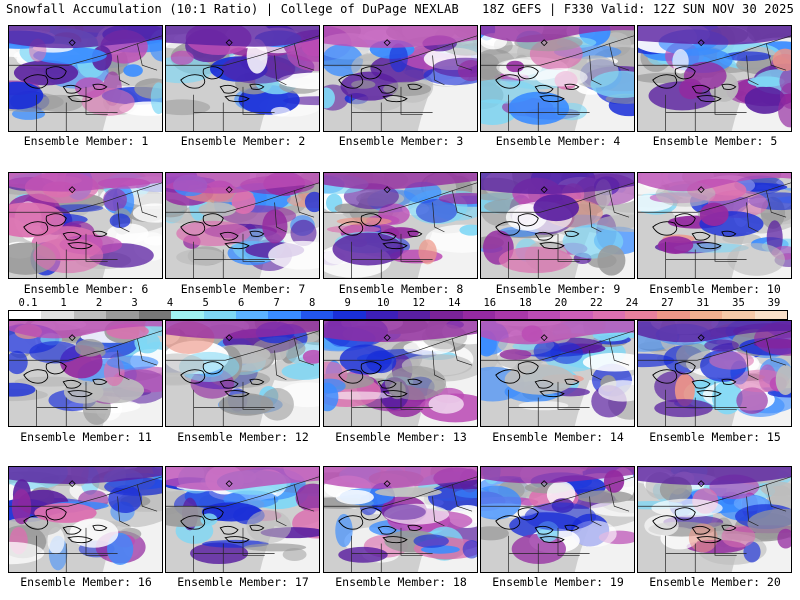 The width and height of the screenshot is (800, 600). I want to click on ensemble-member-label: Ensemble Member: 8, so click(401, 289).